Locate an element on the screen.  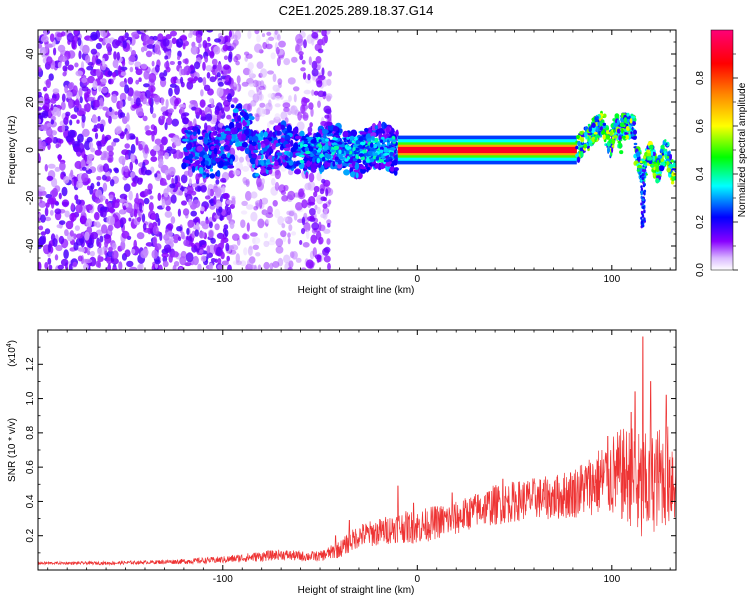
colorbar-ticks: 0.0 0.2 0.4 0.6 0.8 is located at coordinates (716, 165).